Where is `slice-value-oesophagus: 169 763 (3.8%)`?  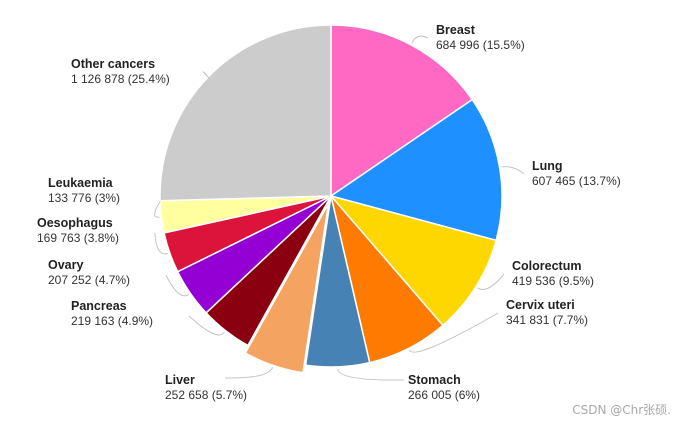
slice-value-oesophagus: 169 763 (3.8%) is located at coordinates (78, 238).